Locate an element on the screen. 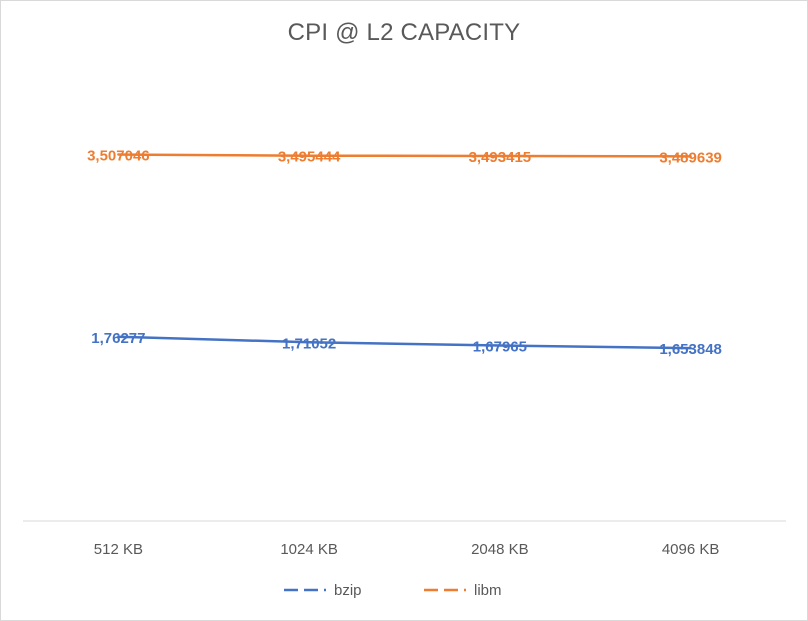 Image resolution: width=808 pixels, height=621 pixels. data-label-bzip: 1,67965 is located at coordinates (500, 346).